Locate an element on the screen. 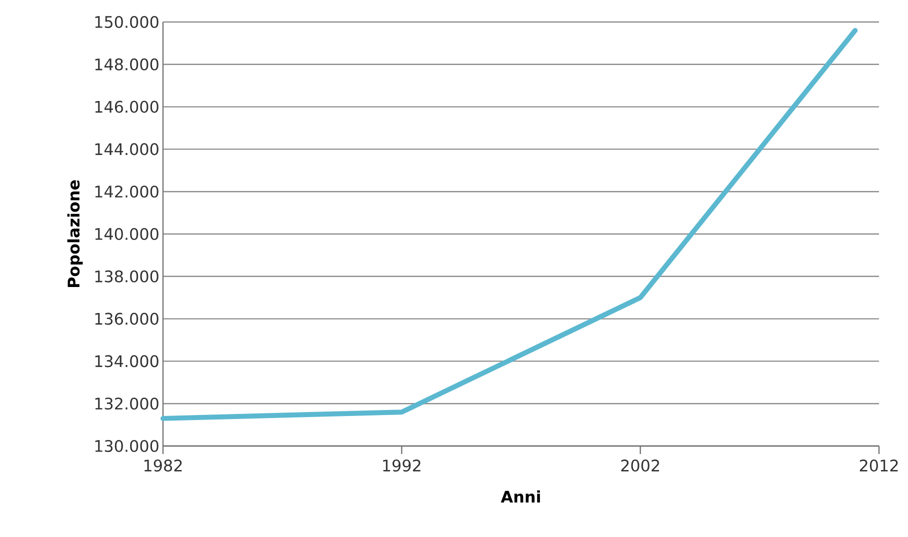  y-tick-label: 148.000 is located at coordinates (126, 64).